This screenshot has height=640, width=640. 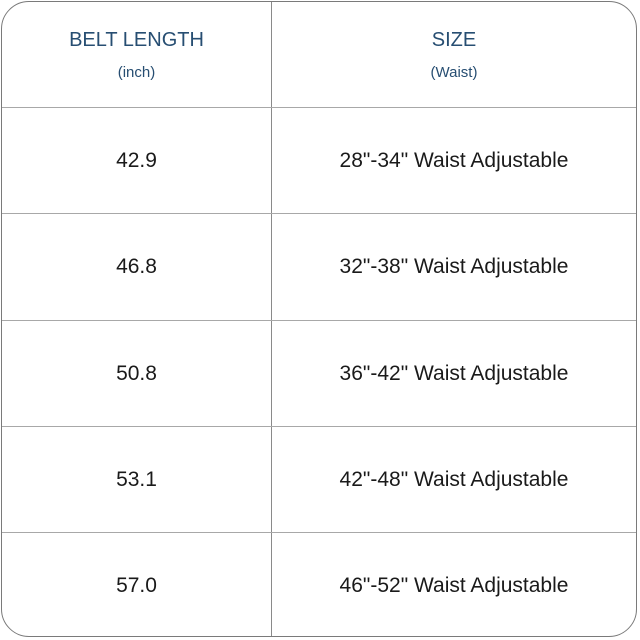 What do you see at coordinates (454, 266) in the screenshot?
I see `size-value: 32"-38" Waist Adjustable` at bounding box center [454, 266].